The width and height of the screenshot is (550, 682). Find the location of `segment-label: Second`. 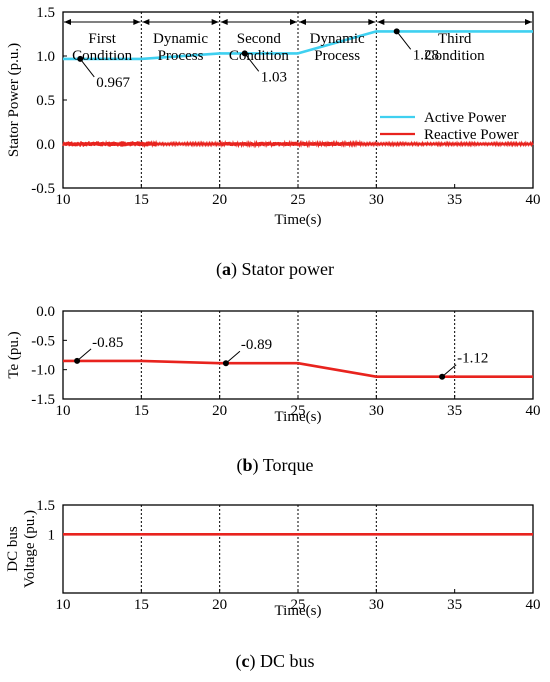

segment-label: Second is located at coordinates (259, 39).